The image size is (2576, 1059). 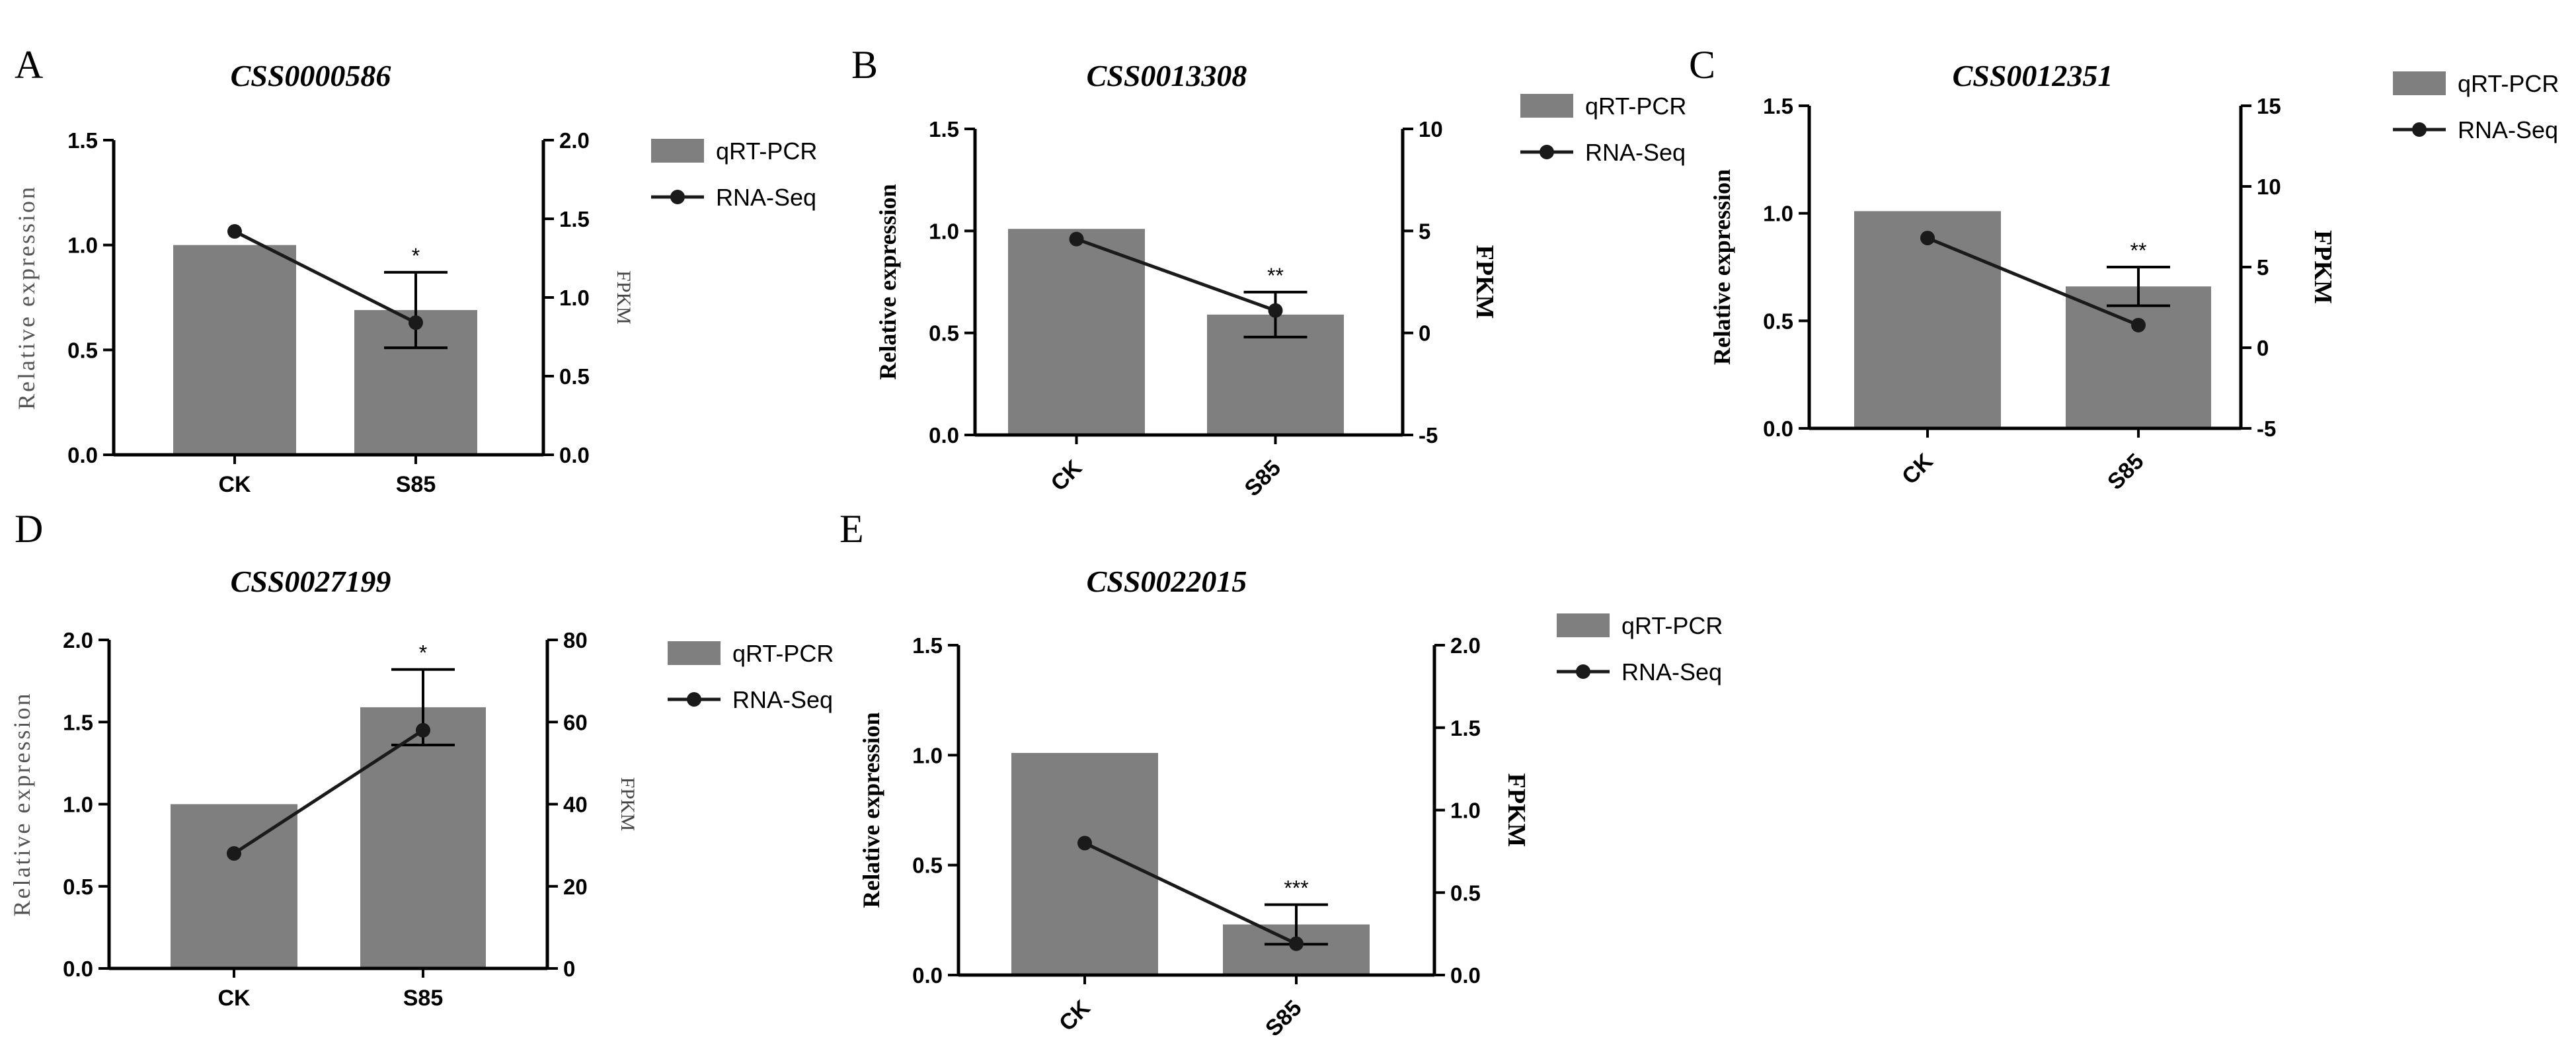 What do you see at coordinates (2033, 76) in the screenshot?
I see `chart-title: CSS0012351` at bounding box center [2033, 76].